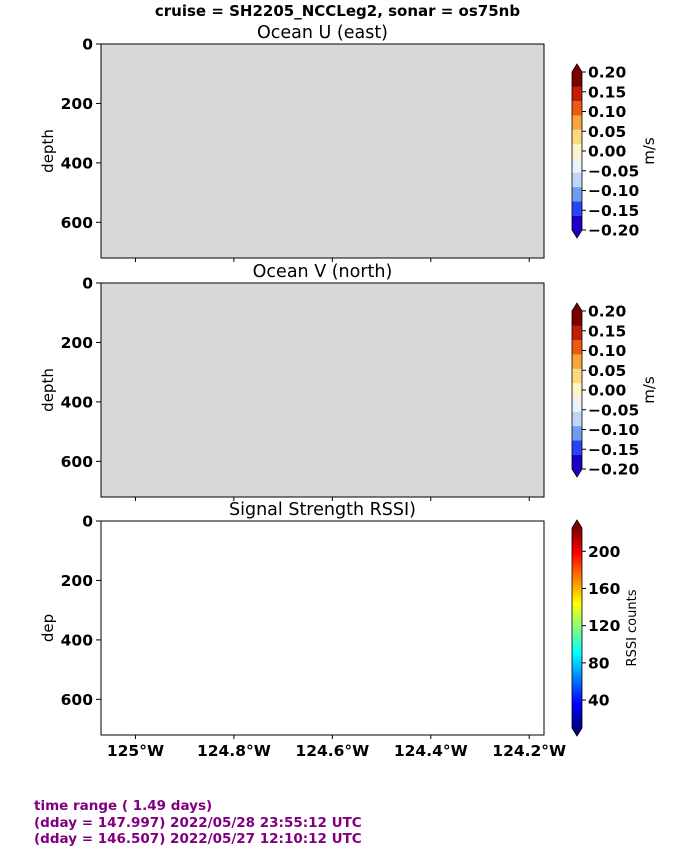  Describe the element at coordinates (322, 33) in the screenshot. I see `panel-title: Ocean U (east)` at that location.